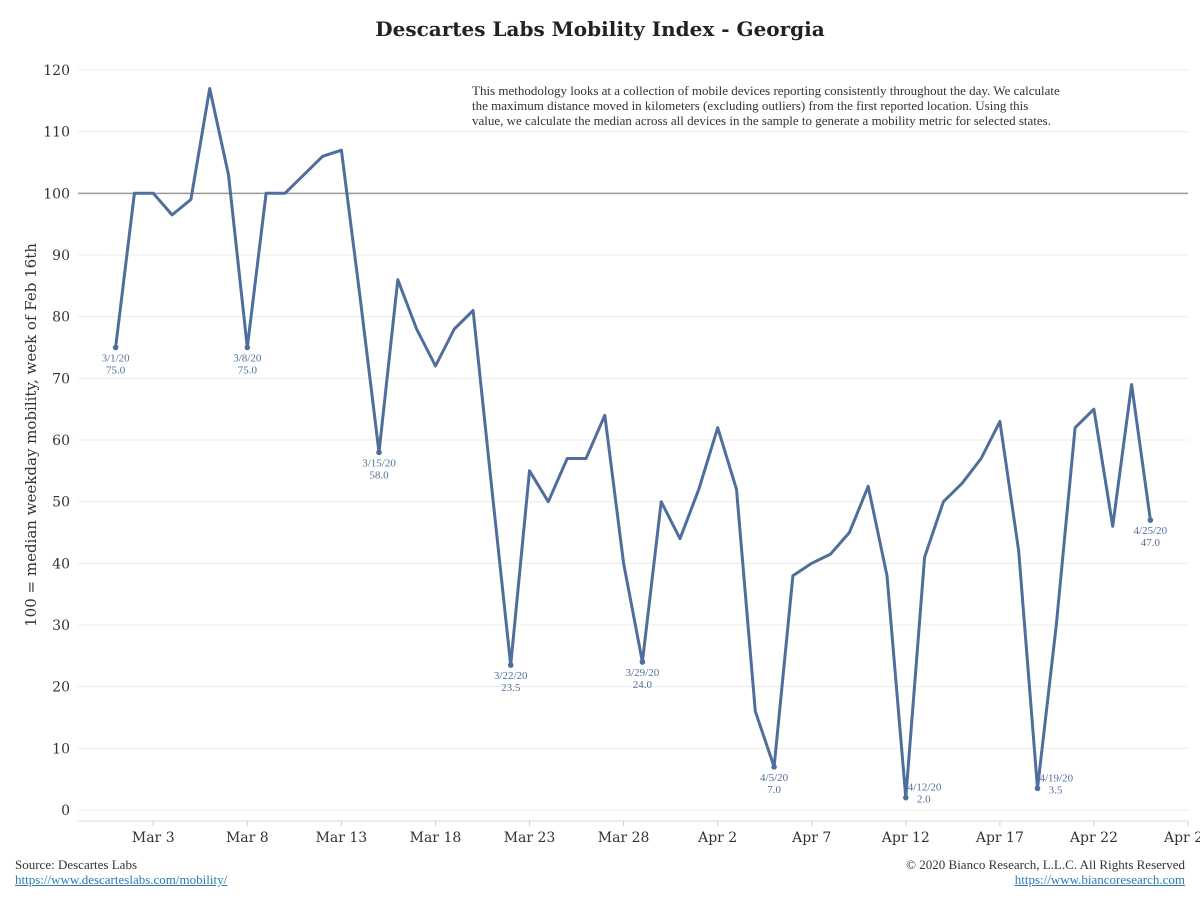  Describe the element at coordinates (61, 318) in the screenshot. I see `y-tick-label: 80` at that location.